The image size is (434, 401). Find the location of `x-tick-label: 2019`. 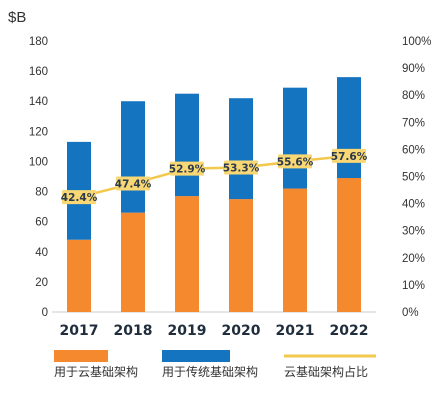

x-tick-label: 2019 is located at coordinates (187, 331).